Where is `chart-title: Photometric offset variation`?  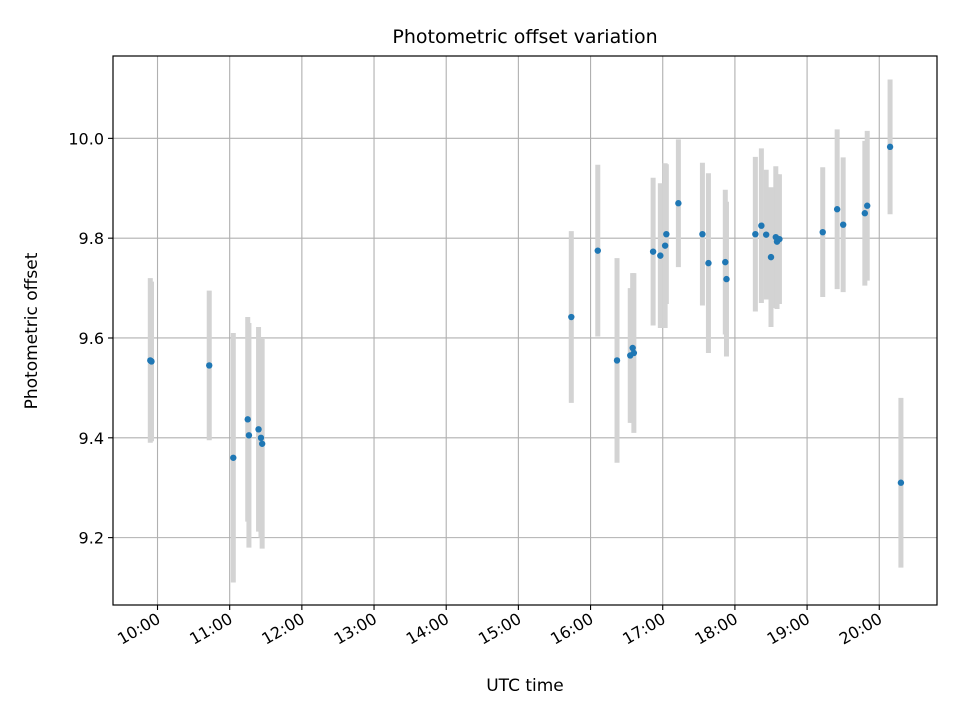 chart-title: Photometric offset variation is located at coordinates (524, 37).